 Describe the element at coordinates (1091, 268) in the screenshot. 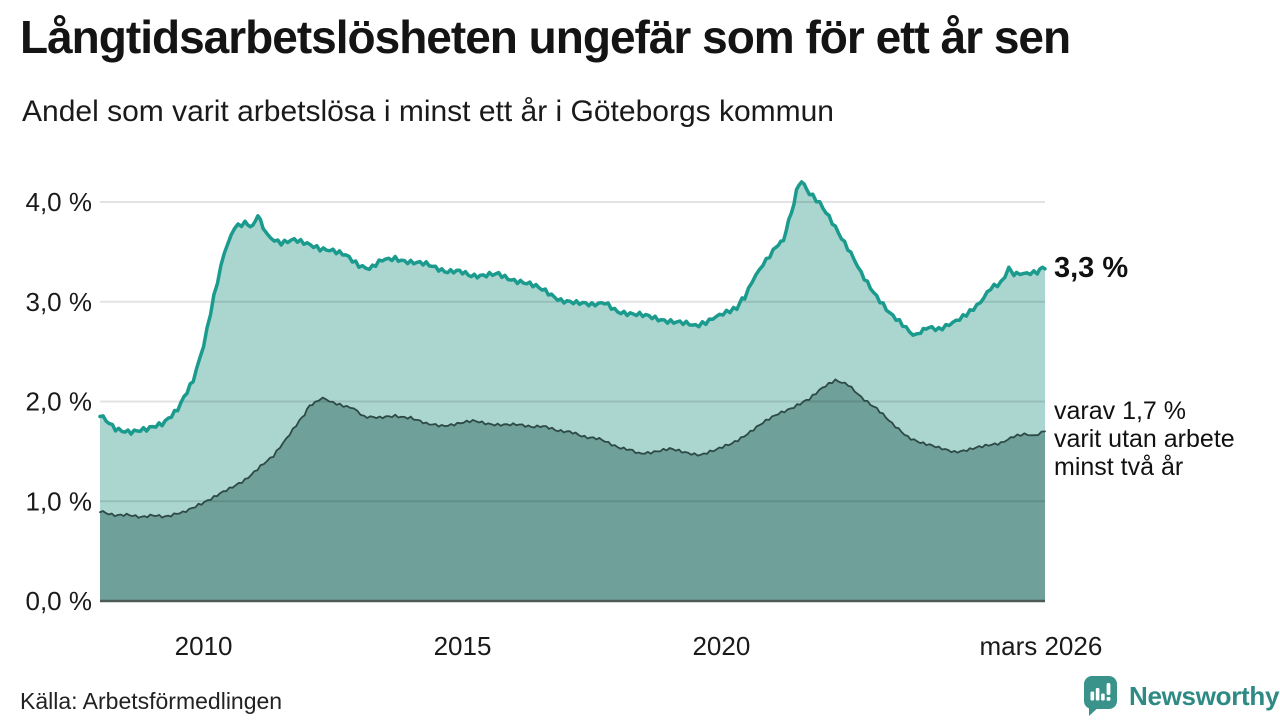

I see `series1-end-value-label: 3,3 %` at that location.